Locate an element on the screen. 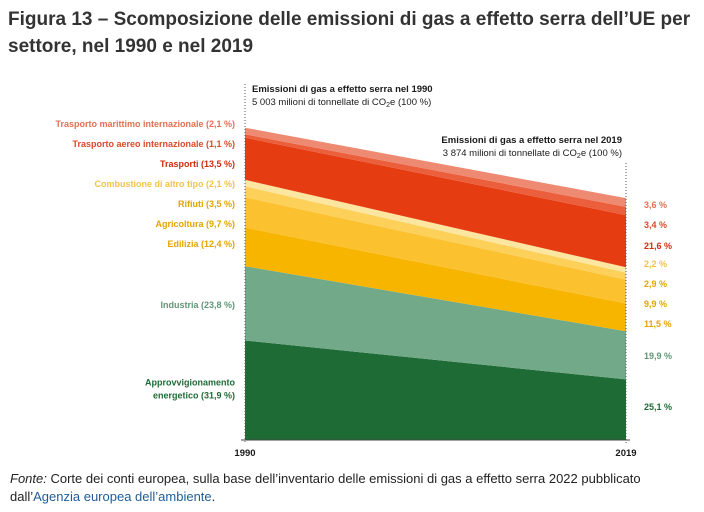  label-2019-edilizia: 11,5 % is located at coordinates (658, 324).